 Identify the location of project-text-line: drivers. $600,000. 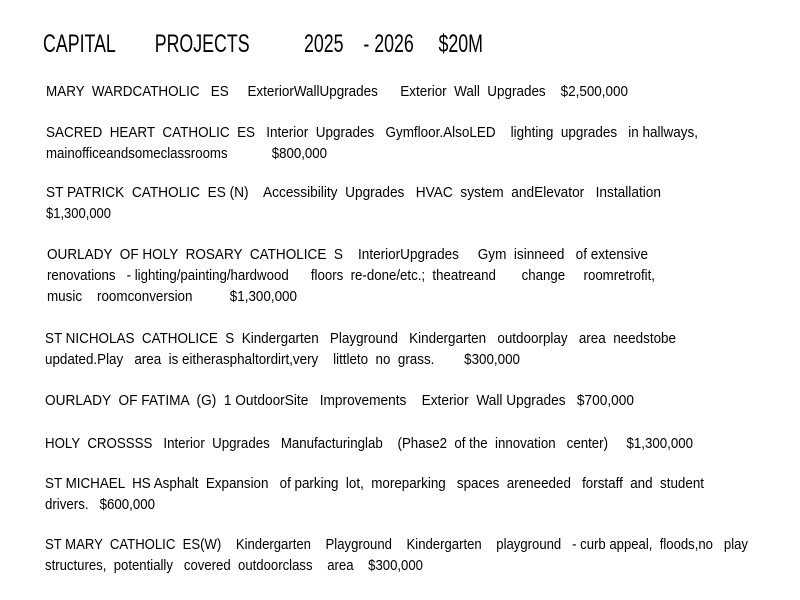
(100, 504).